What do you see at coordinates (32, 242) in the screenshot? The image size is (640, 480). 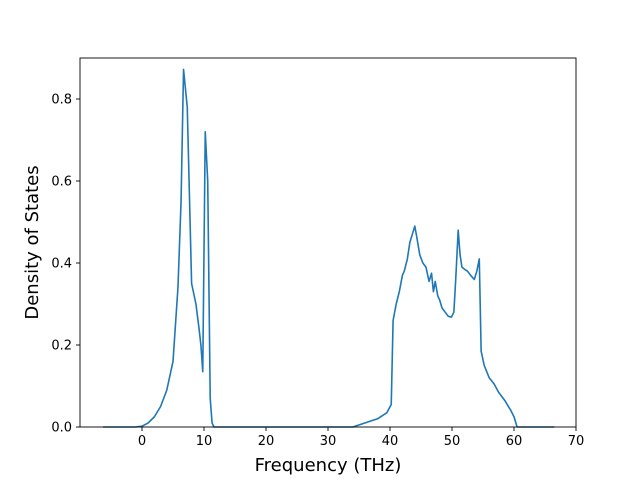 I see `y-axis-label: Density of States` at bounding box center [32, 242].